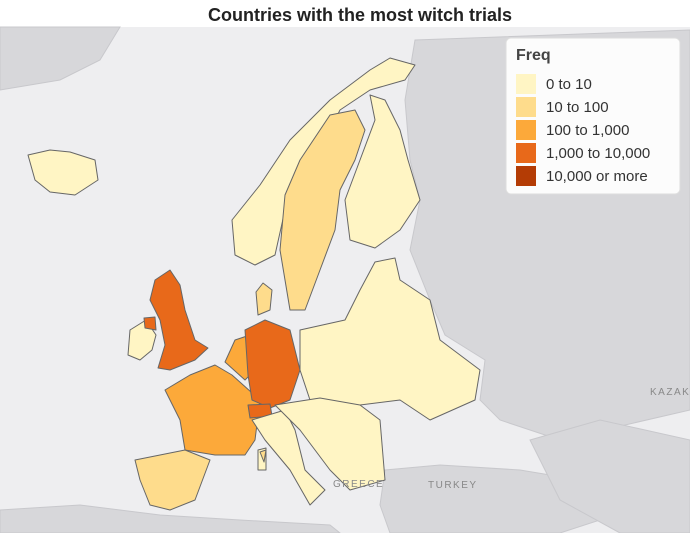 The height and width of the screenshot is (533, 690). I want to click on basemap-label: GREECE, so click(358, 484).